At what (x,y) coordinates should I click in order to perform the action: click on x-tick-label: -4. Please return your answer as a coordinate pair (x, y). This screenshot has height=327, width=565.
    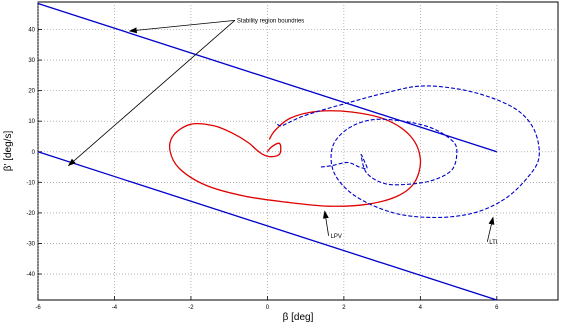
    Looking at the image, I should click on (115, 308).